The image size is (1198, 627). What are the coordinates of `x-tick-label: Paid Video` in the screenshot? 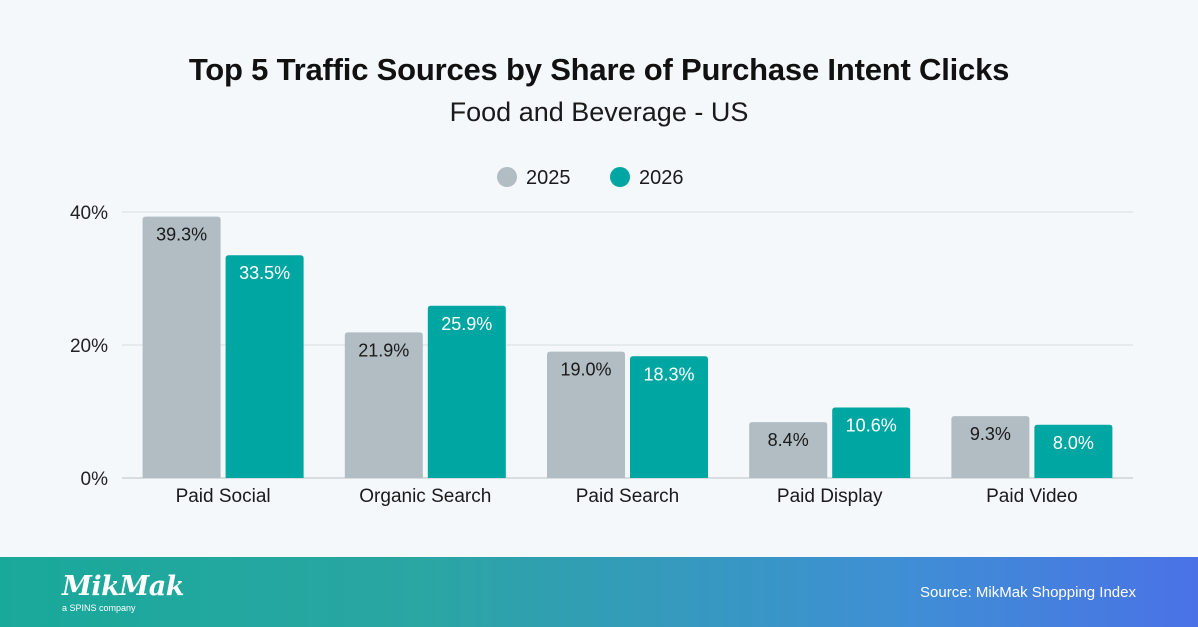 It's located at (1032, 496).